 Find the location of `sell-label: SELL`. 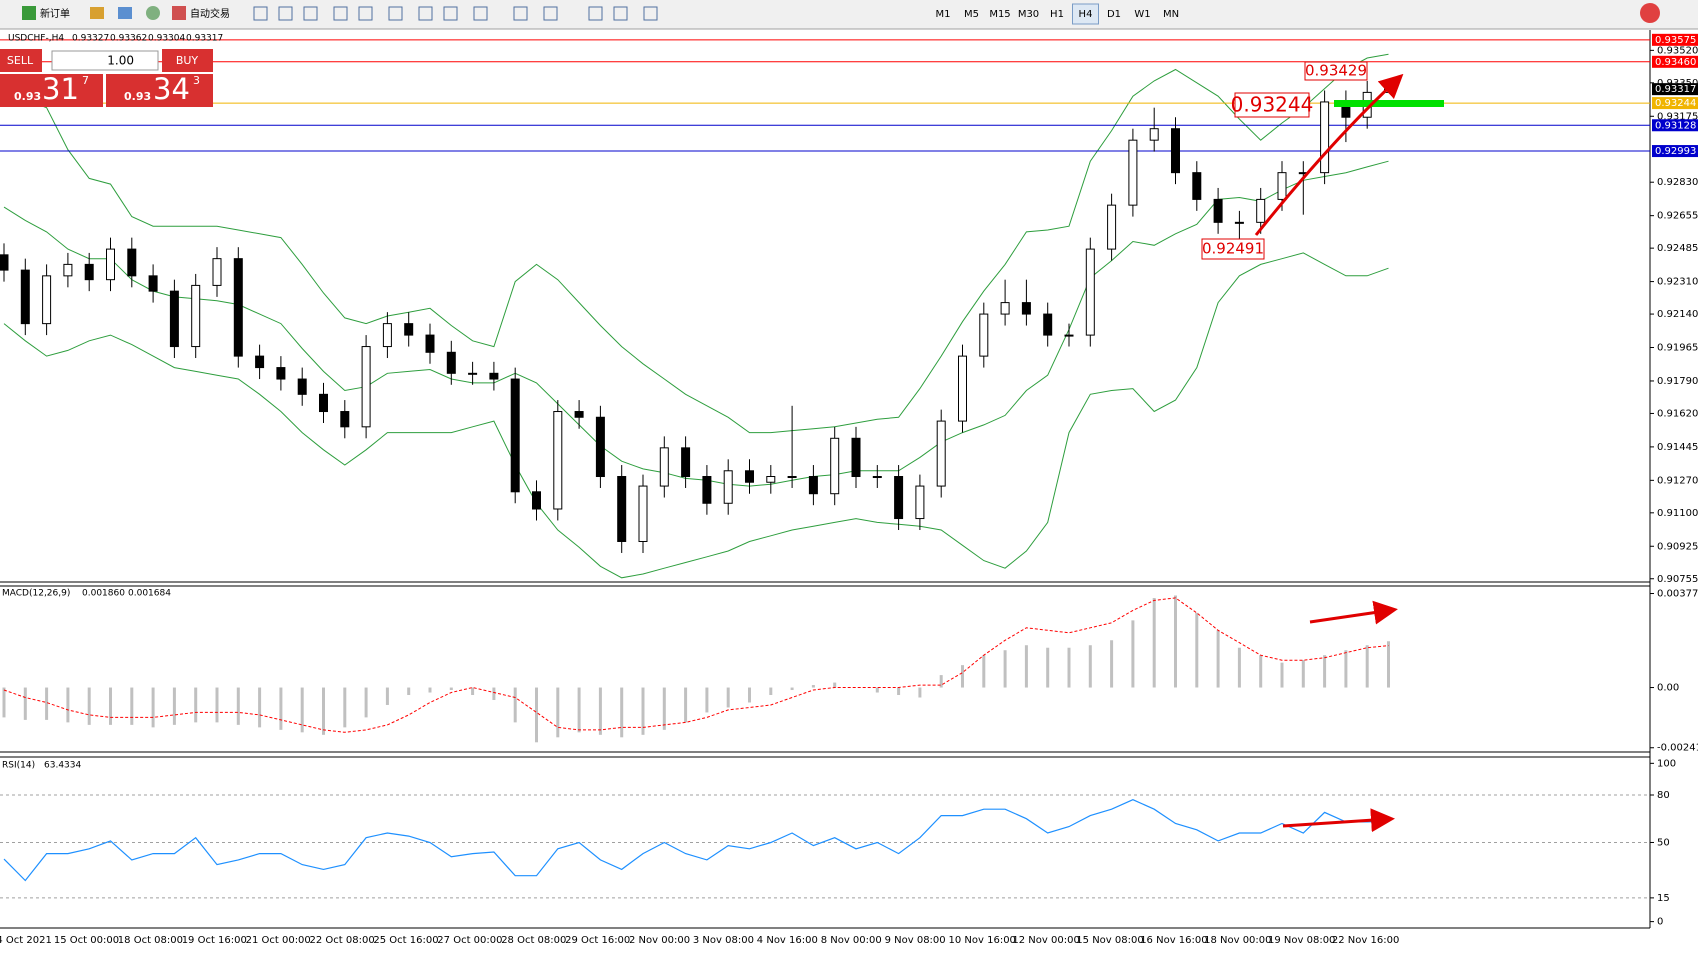

sell-label: SELL is located at coordinates (20, 60).